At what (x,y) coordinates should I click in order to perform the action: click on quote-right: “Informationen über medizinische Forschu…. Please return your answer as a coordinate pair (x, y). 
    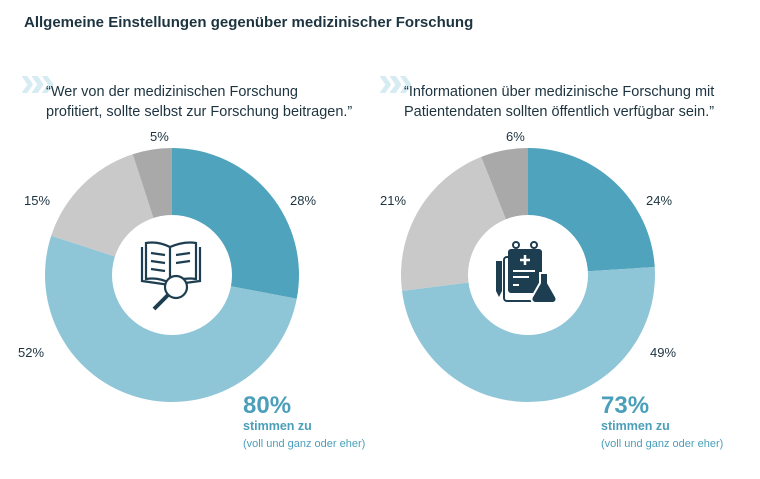
    Looking at the image, I should click on (559, 102).